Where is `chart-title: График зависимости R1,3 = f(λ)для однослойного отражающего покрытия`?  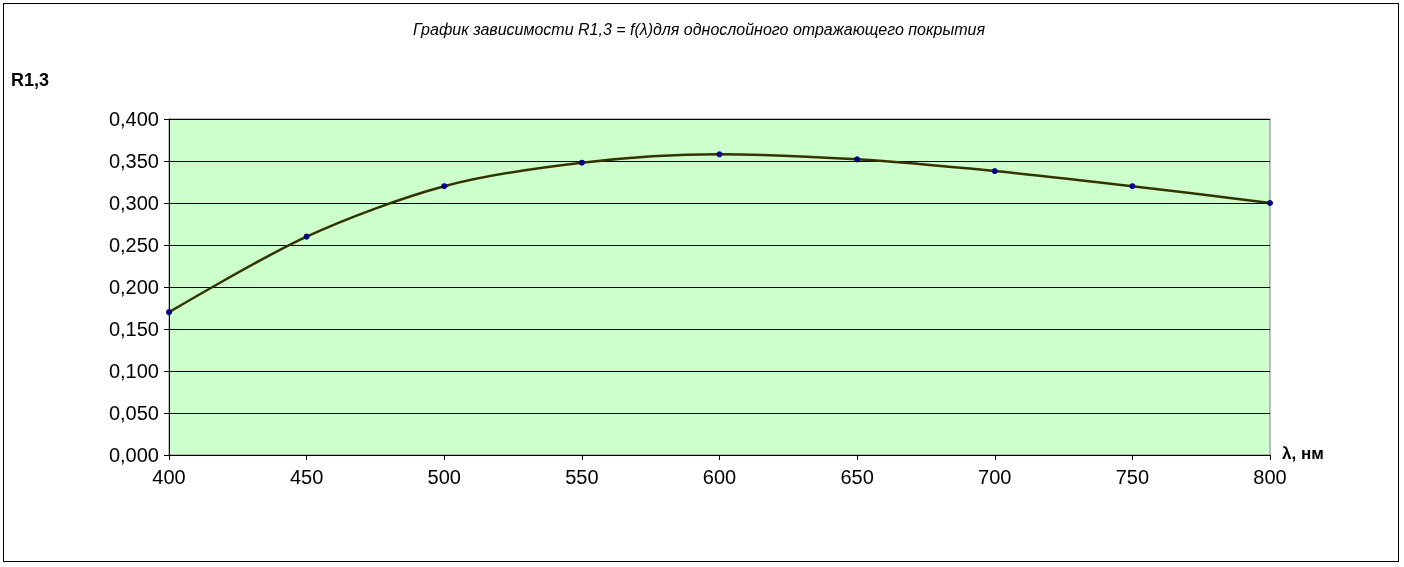
chart-title: График зависимости R1,3 = f(λ)для однослойного отражающего покрытия is located at coordinates (699, 29).